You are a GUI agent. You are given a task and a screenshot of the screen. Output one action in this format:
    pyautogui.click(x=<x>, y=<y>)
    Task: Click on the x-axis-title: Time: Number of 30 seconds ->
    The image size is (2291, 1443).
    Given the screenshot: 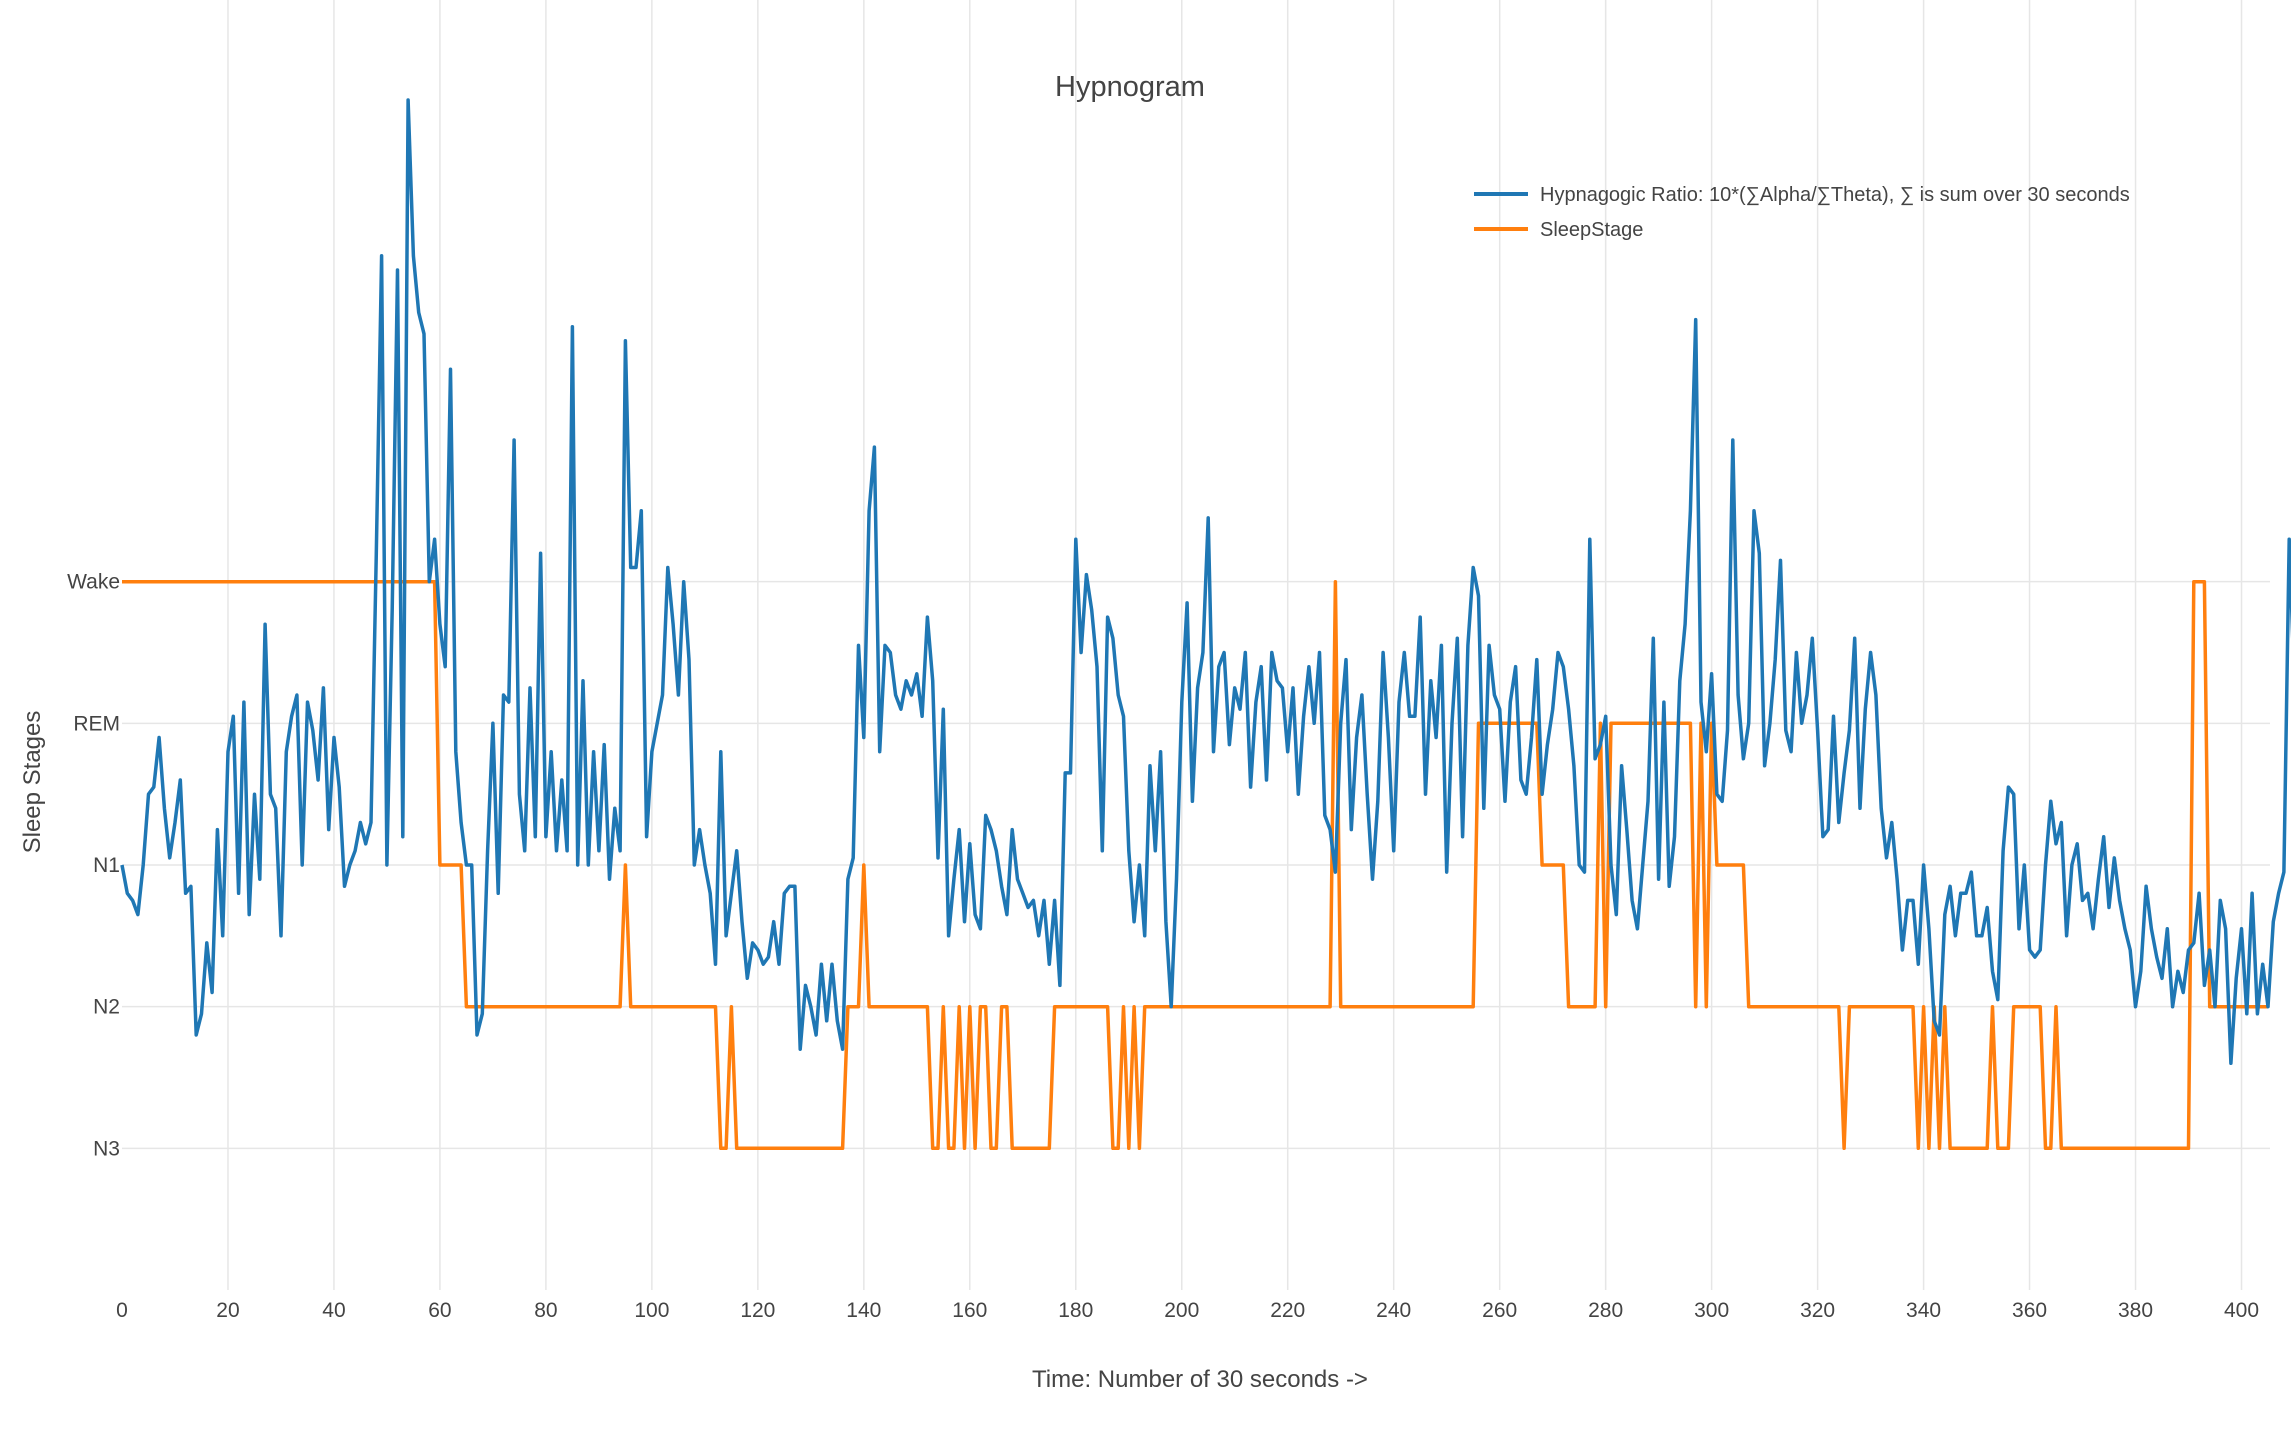 What is the action you would take?
    pyautogui.click(x=1200, y=1379)
    